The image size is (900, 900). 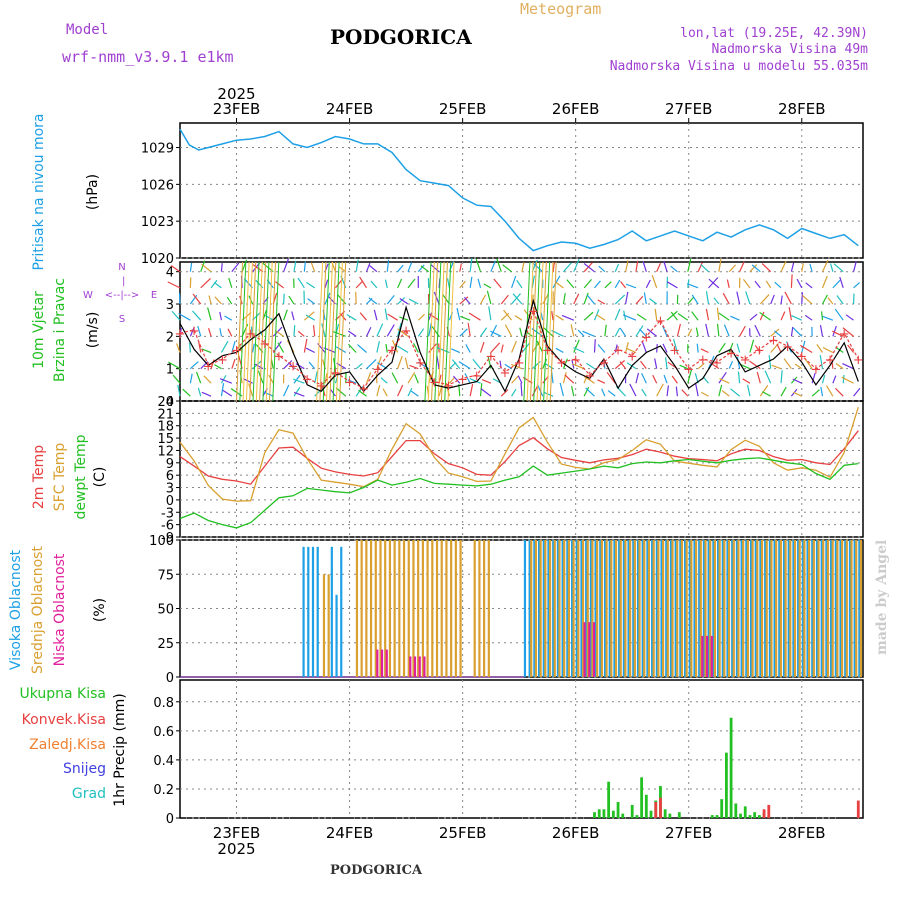 What do you see at coordinates (170, 370) in the screenshot?
I see `tick-label: 1` at bounding box center [170, 370].